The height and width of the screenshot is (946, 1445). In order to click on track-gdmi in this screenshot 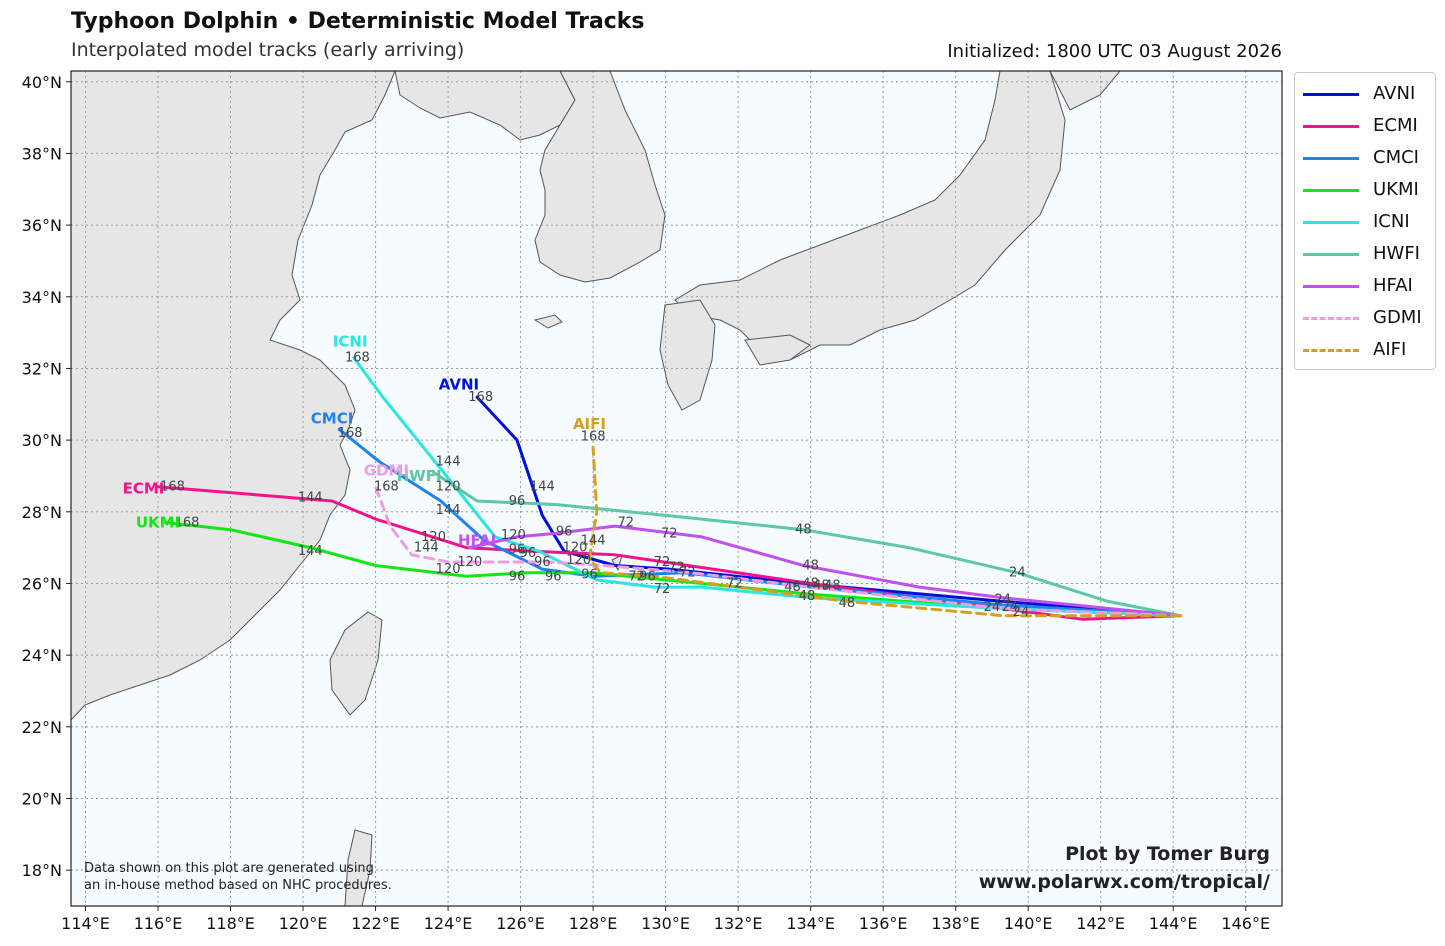, I will do `click(778, 551)`.